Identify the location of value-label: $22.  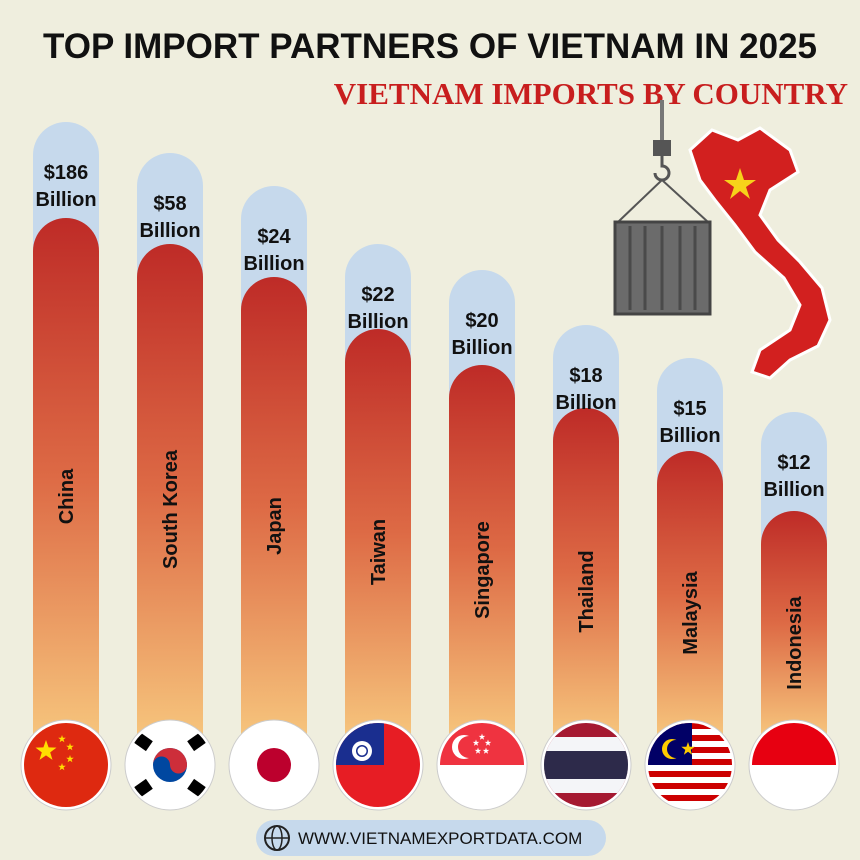
(377, 295).